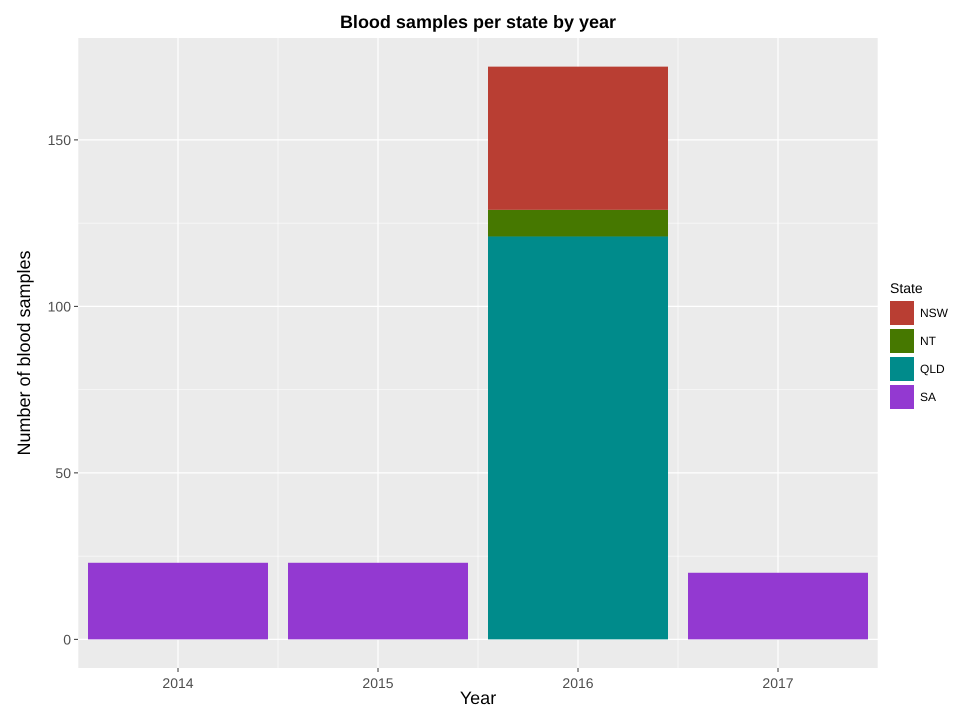 Image resolution: width=968 pixels, height=717 pixels. What do you see at coordinates (178, 683) in the screenshot?
I see `x-tick-label: 2014` at bounding box center [178, 683].